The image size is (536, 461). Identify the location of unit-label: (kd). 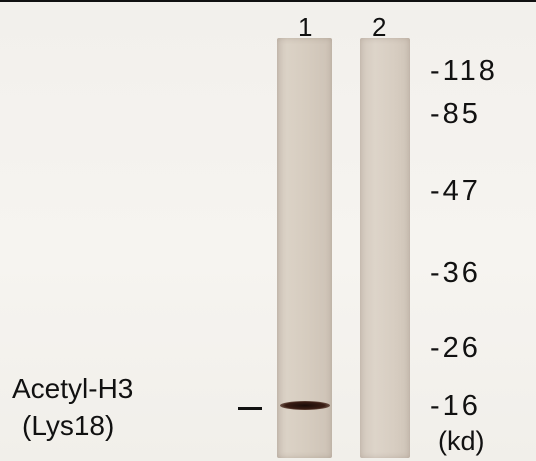
(461, 441).